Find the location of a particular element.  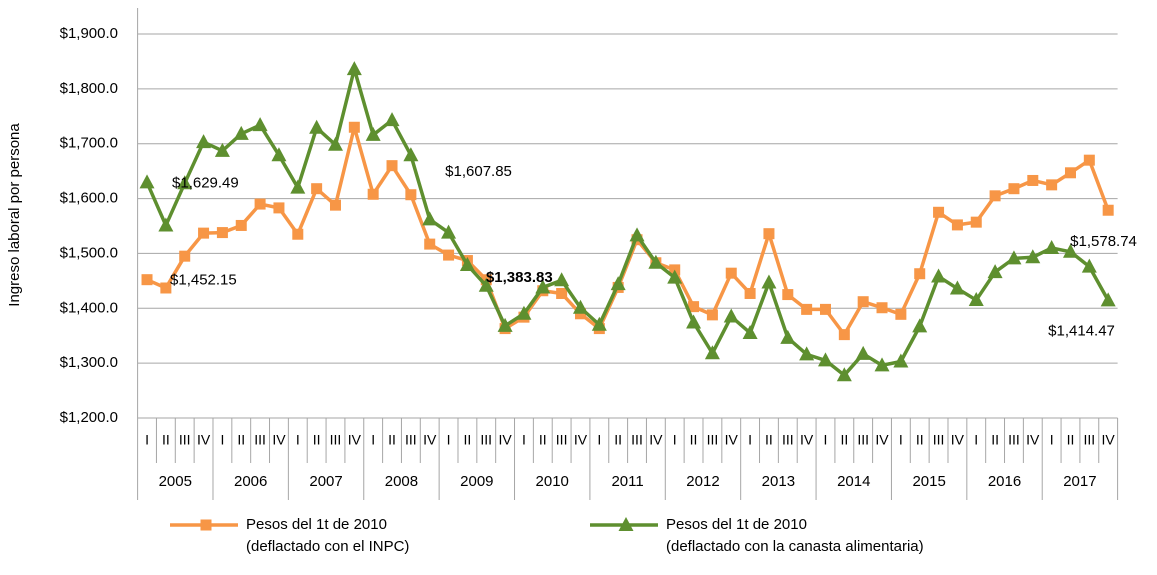

legend-note: (deflactado con la canasta alimentaria) is located at coordinates (795, 546).